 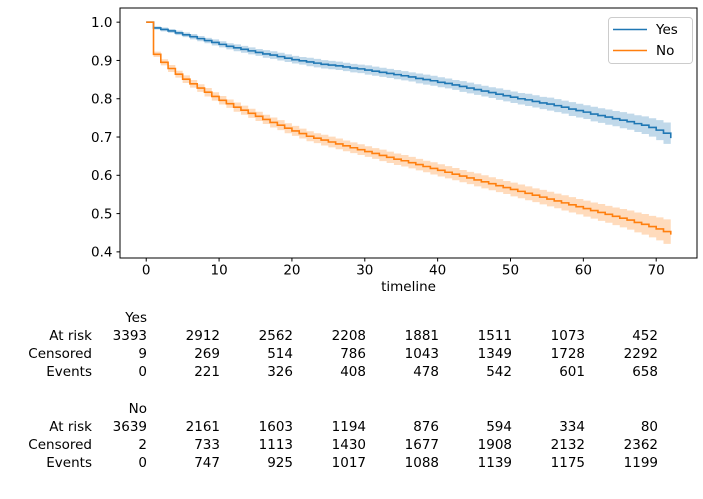 I want to click on risk-group-header: Yes, so click(x=351, y=318).